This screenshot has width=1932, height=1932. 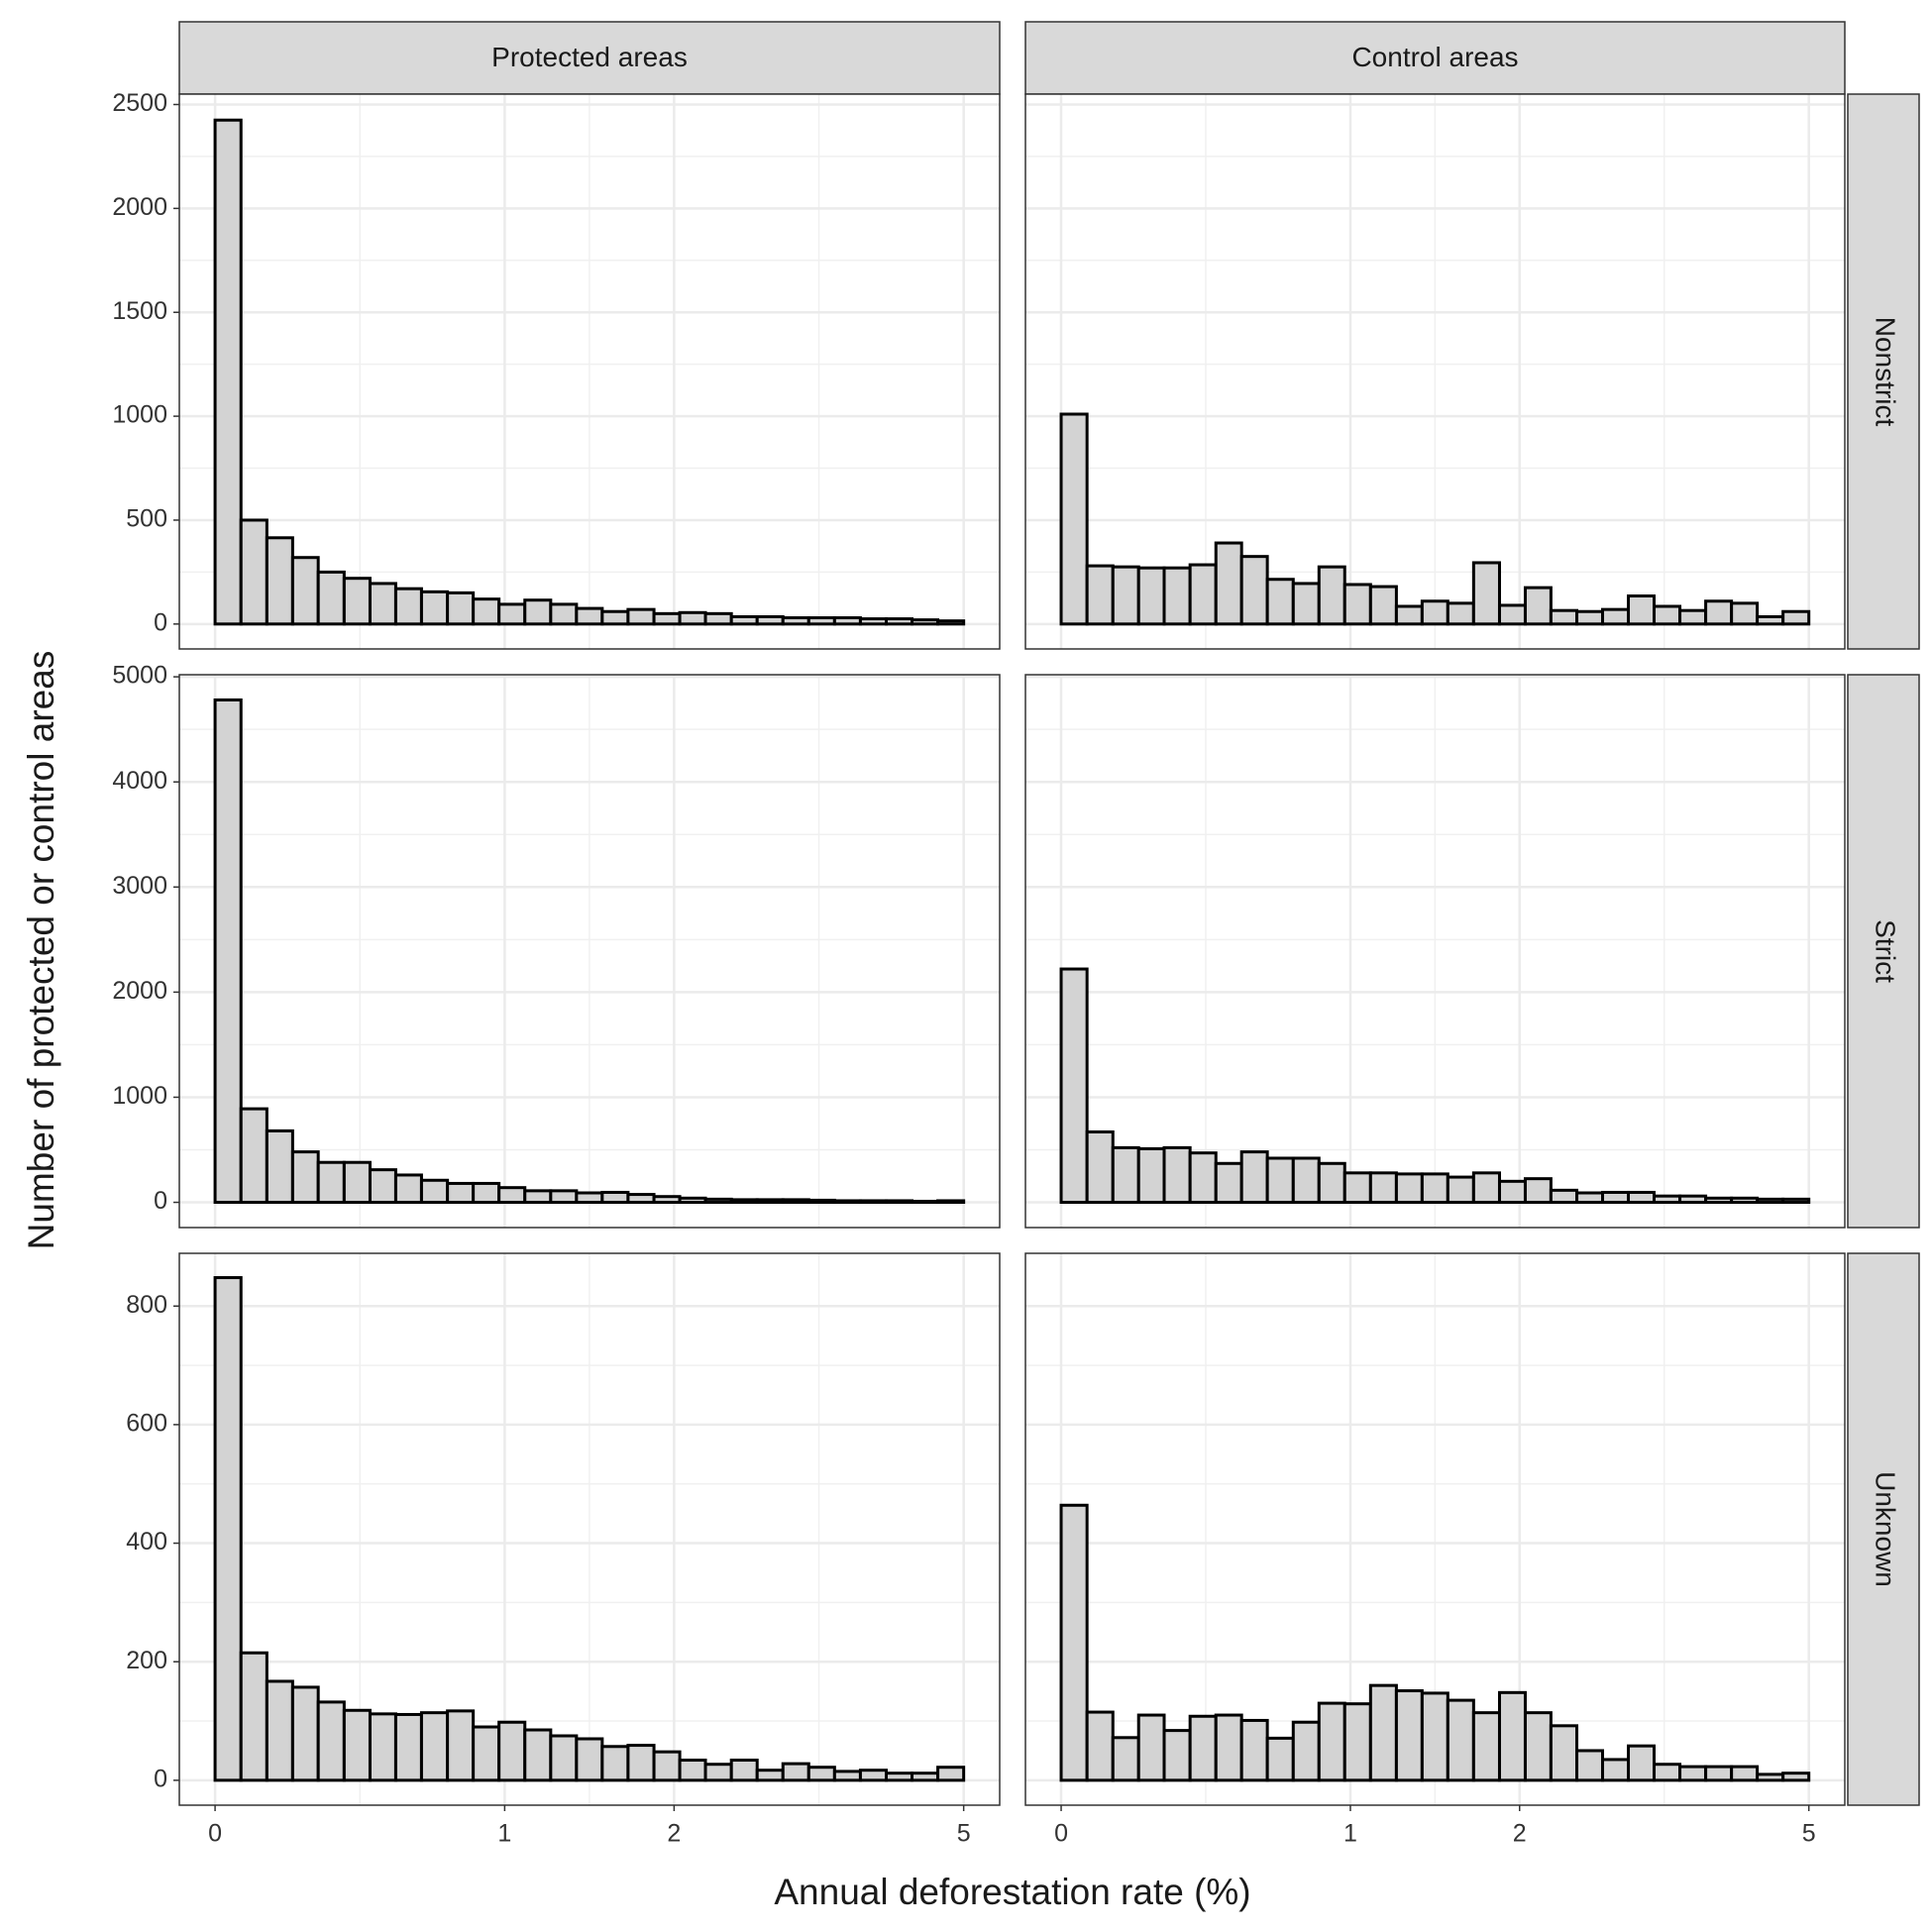 I want to click on x-tick-label: 0, so click(x=215, y=1834).